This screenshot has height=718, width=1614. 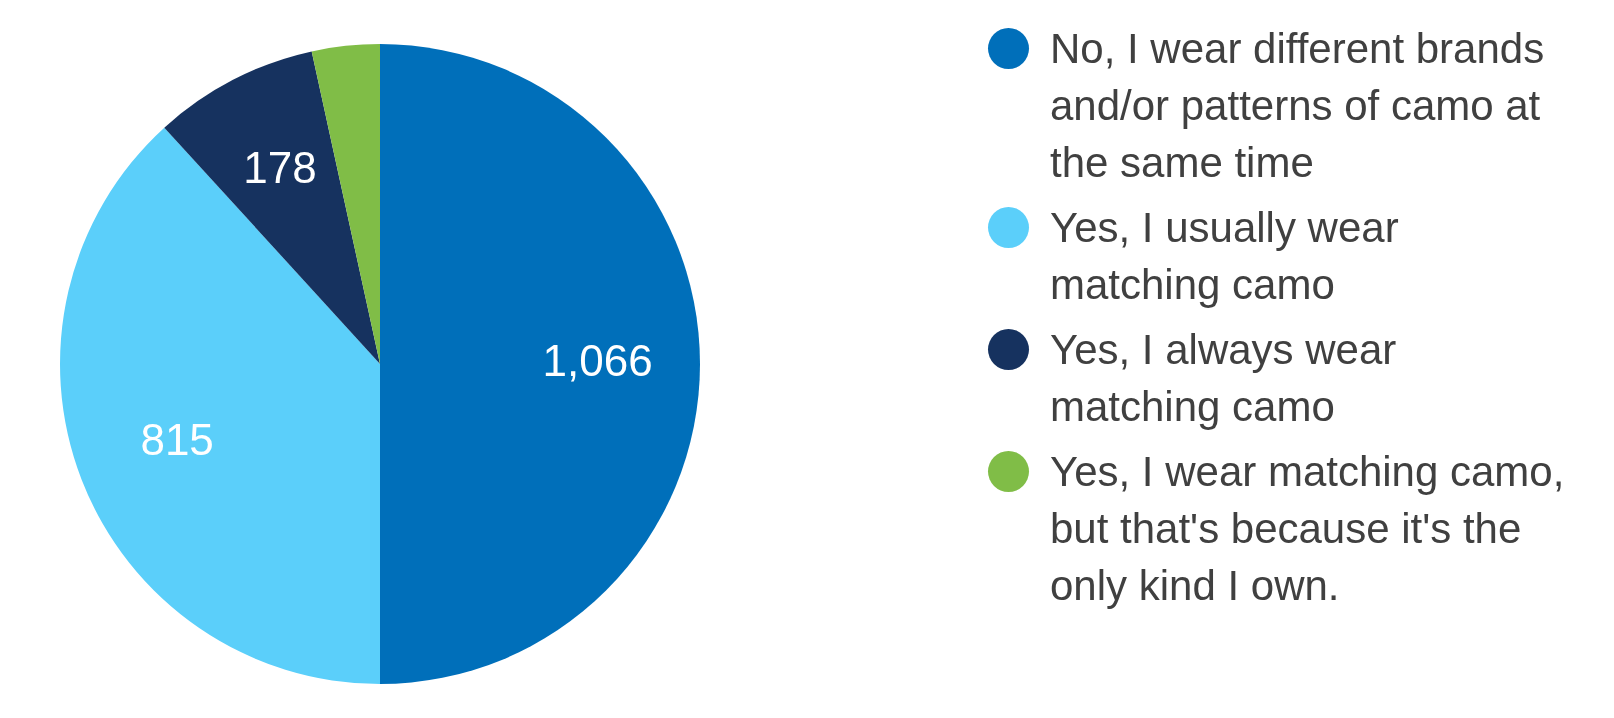 What do you see at coordinates (1298, 106) in the screenshot?
I see `legend-label: No, I wear different brands and/or patterns of camo at the same time` at bounding box center [1298, 106].